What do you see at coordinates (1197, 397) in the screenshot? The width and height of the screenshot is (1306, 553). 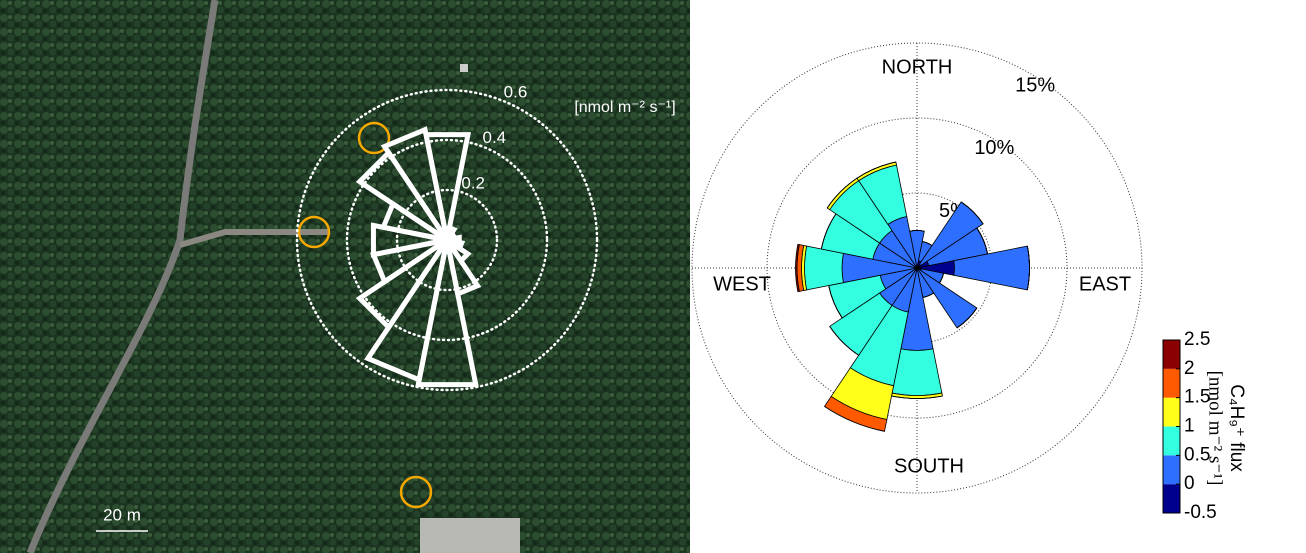 I see `colorbar-tick-label: 1.5` at bounding box center [1197, 397].